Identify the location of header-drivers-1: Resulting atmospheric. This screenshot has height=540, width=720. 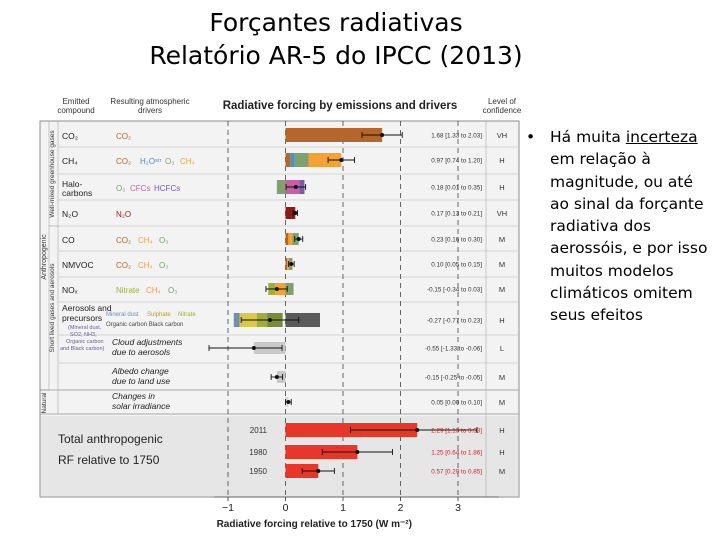
(149, 101).